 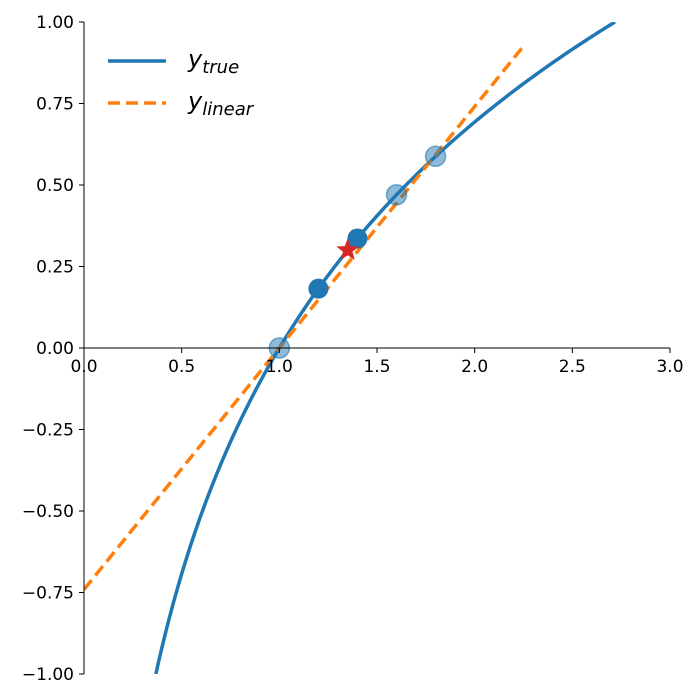 I want to click on x-tick-label: 3.0, so click(x=669, y=367).